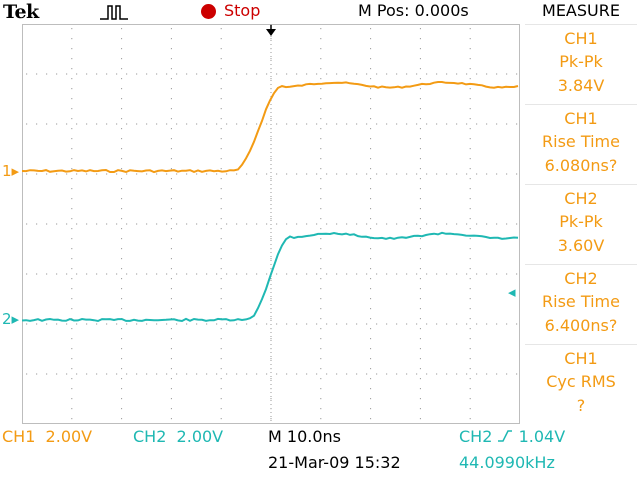 The image size is (640, 480). I want to click on date-time-readout: 21-Mar-09 15:32, so click(334, 462).